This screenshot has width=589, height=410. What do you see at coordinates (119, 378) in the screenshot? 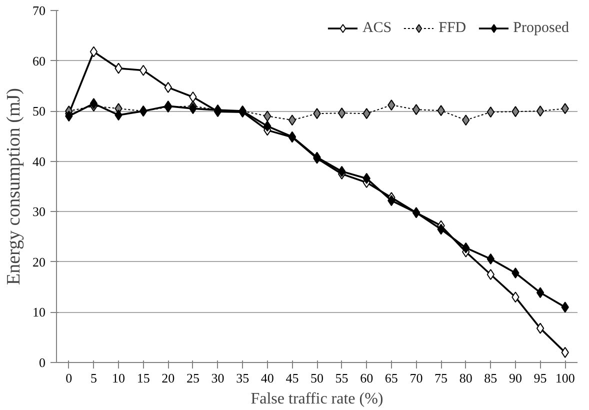
I see `x-tick-label: 10` at bounding box center [119, 378].